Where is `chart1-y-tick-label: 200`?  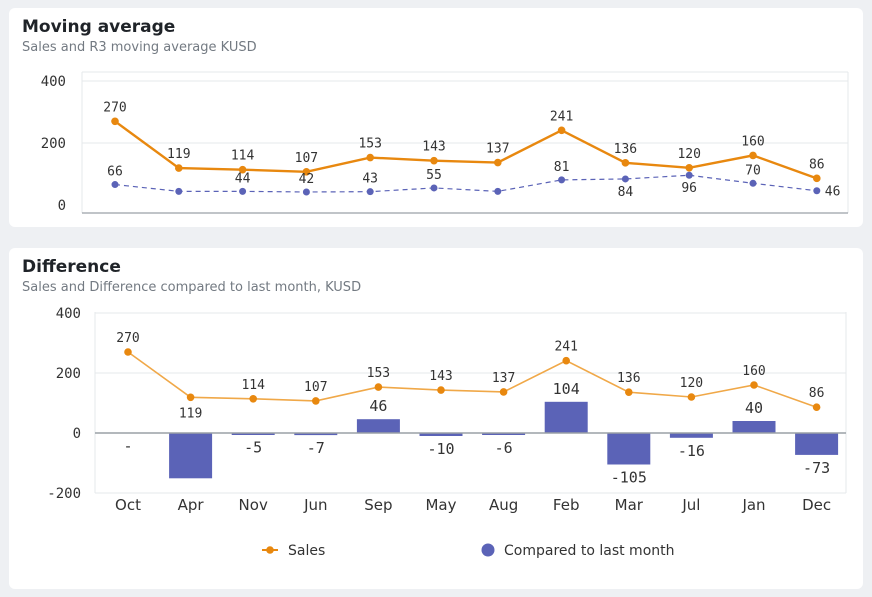
chart1-y-tick-label: 200 is located at coordinates (53, 144).